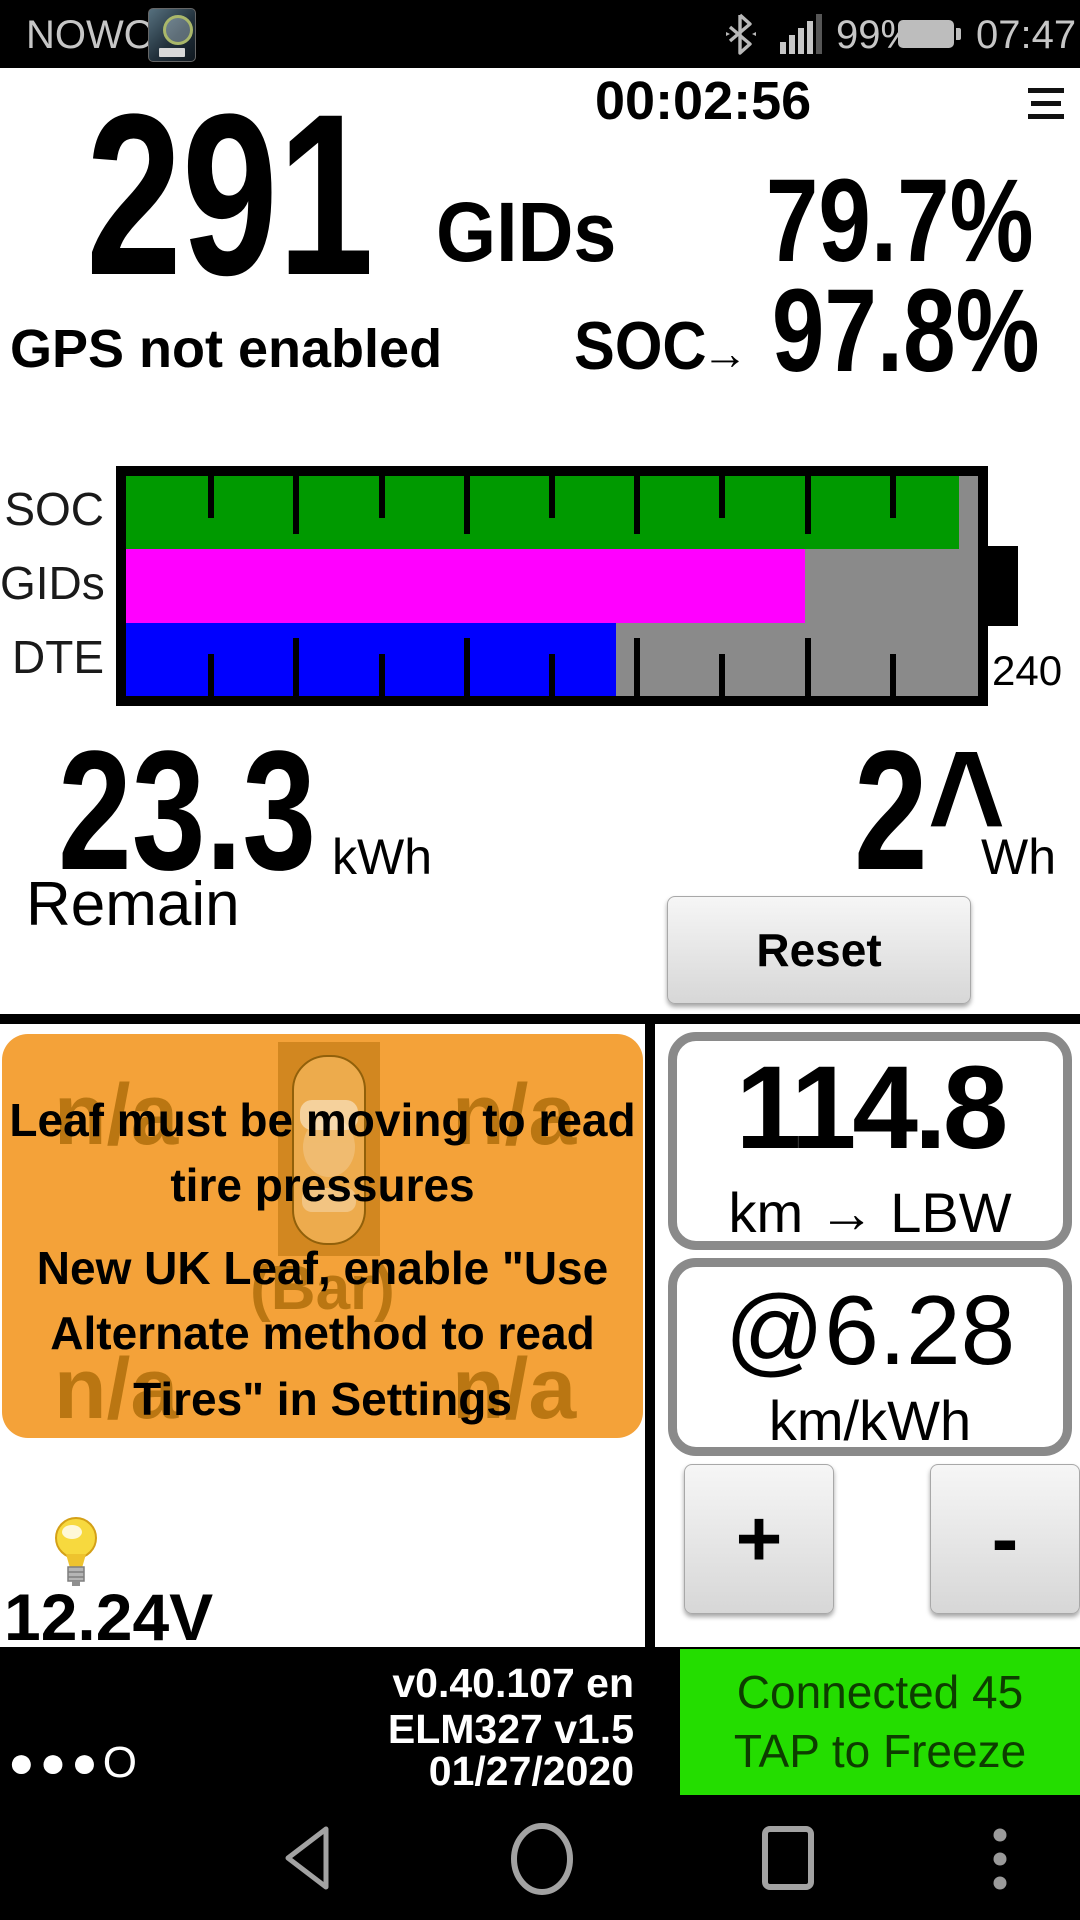 The height and width of the screenshot is (1920, 1080). I want to click on gids-bar-fill, so click(466, 586).